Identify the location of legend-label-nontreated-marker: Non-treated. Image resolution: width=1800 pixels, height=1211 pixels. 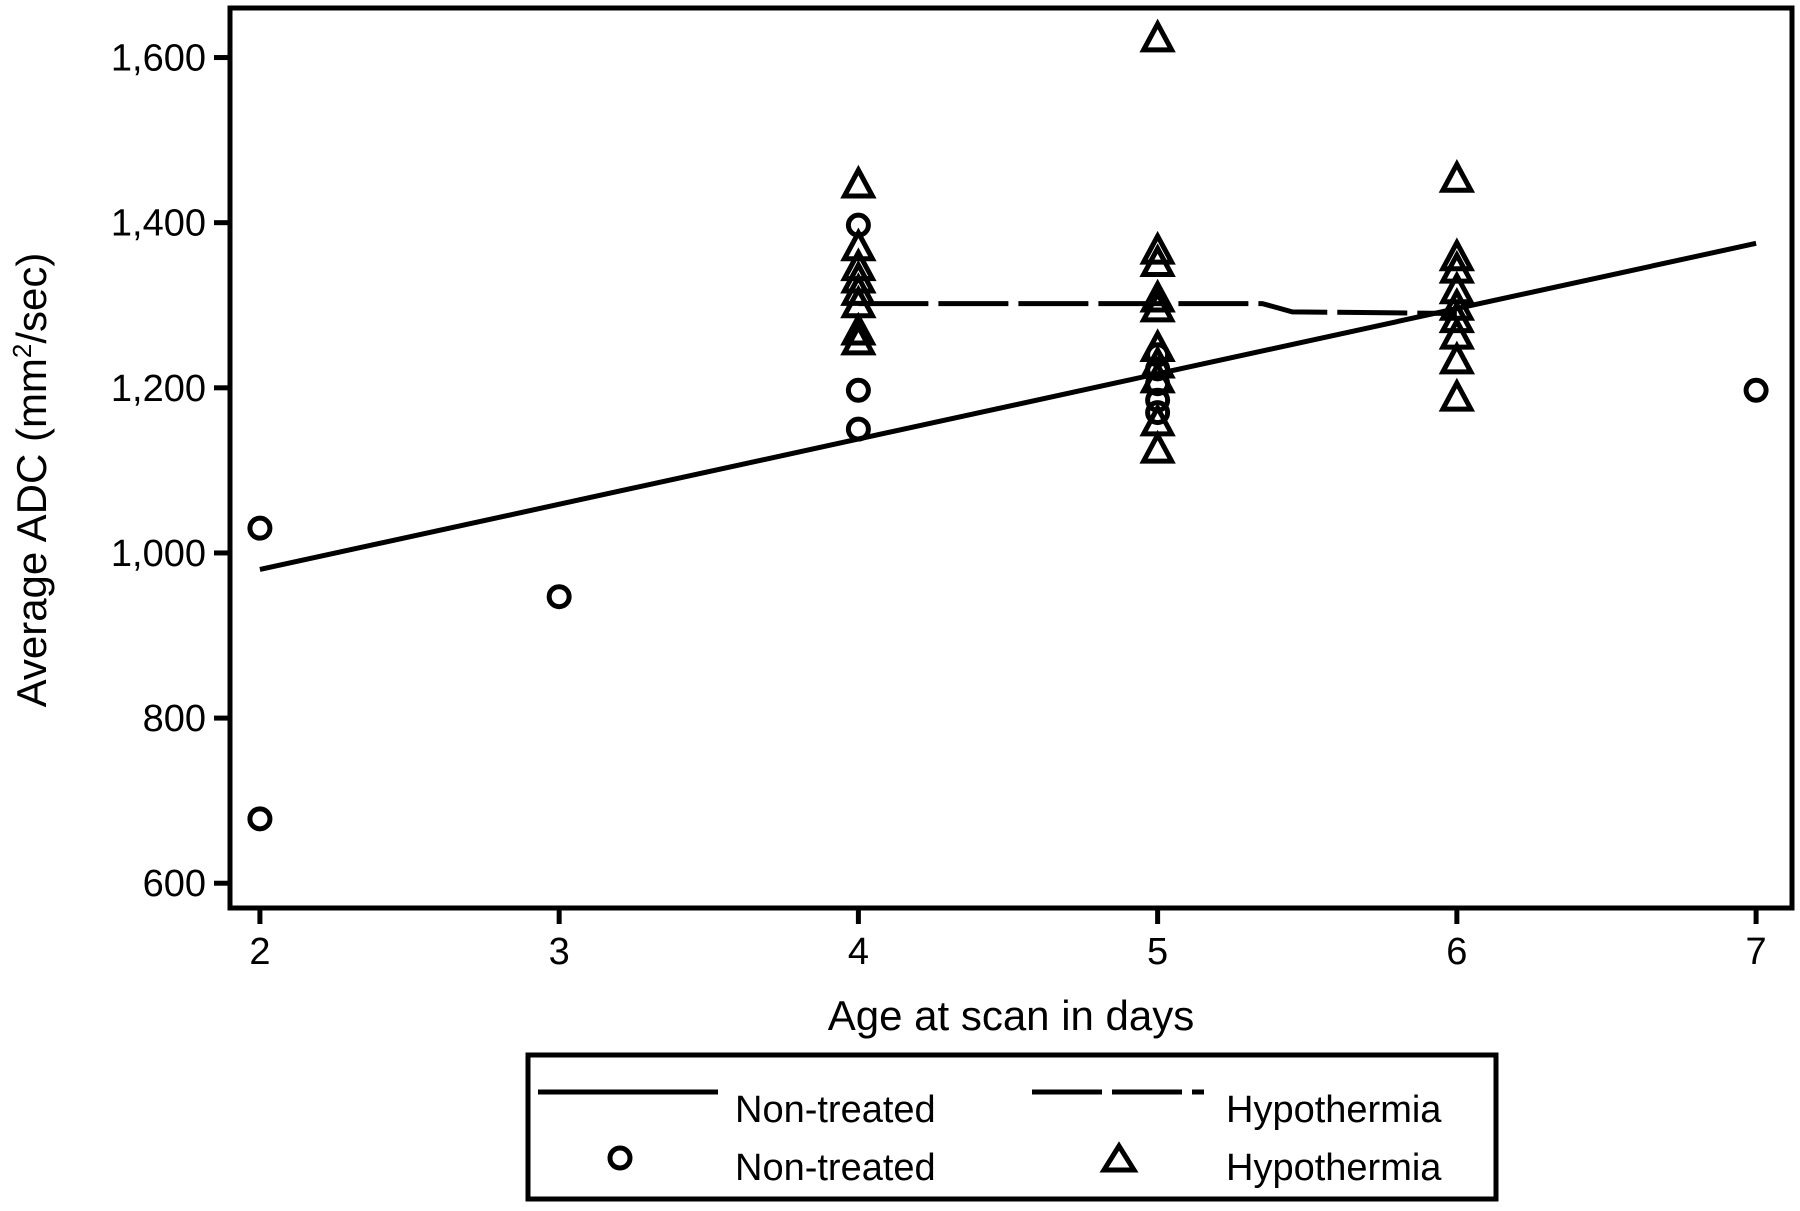
(835, 1168).